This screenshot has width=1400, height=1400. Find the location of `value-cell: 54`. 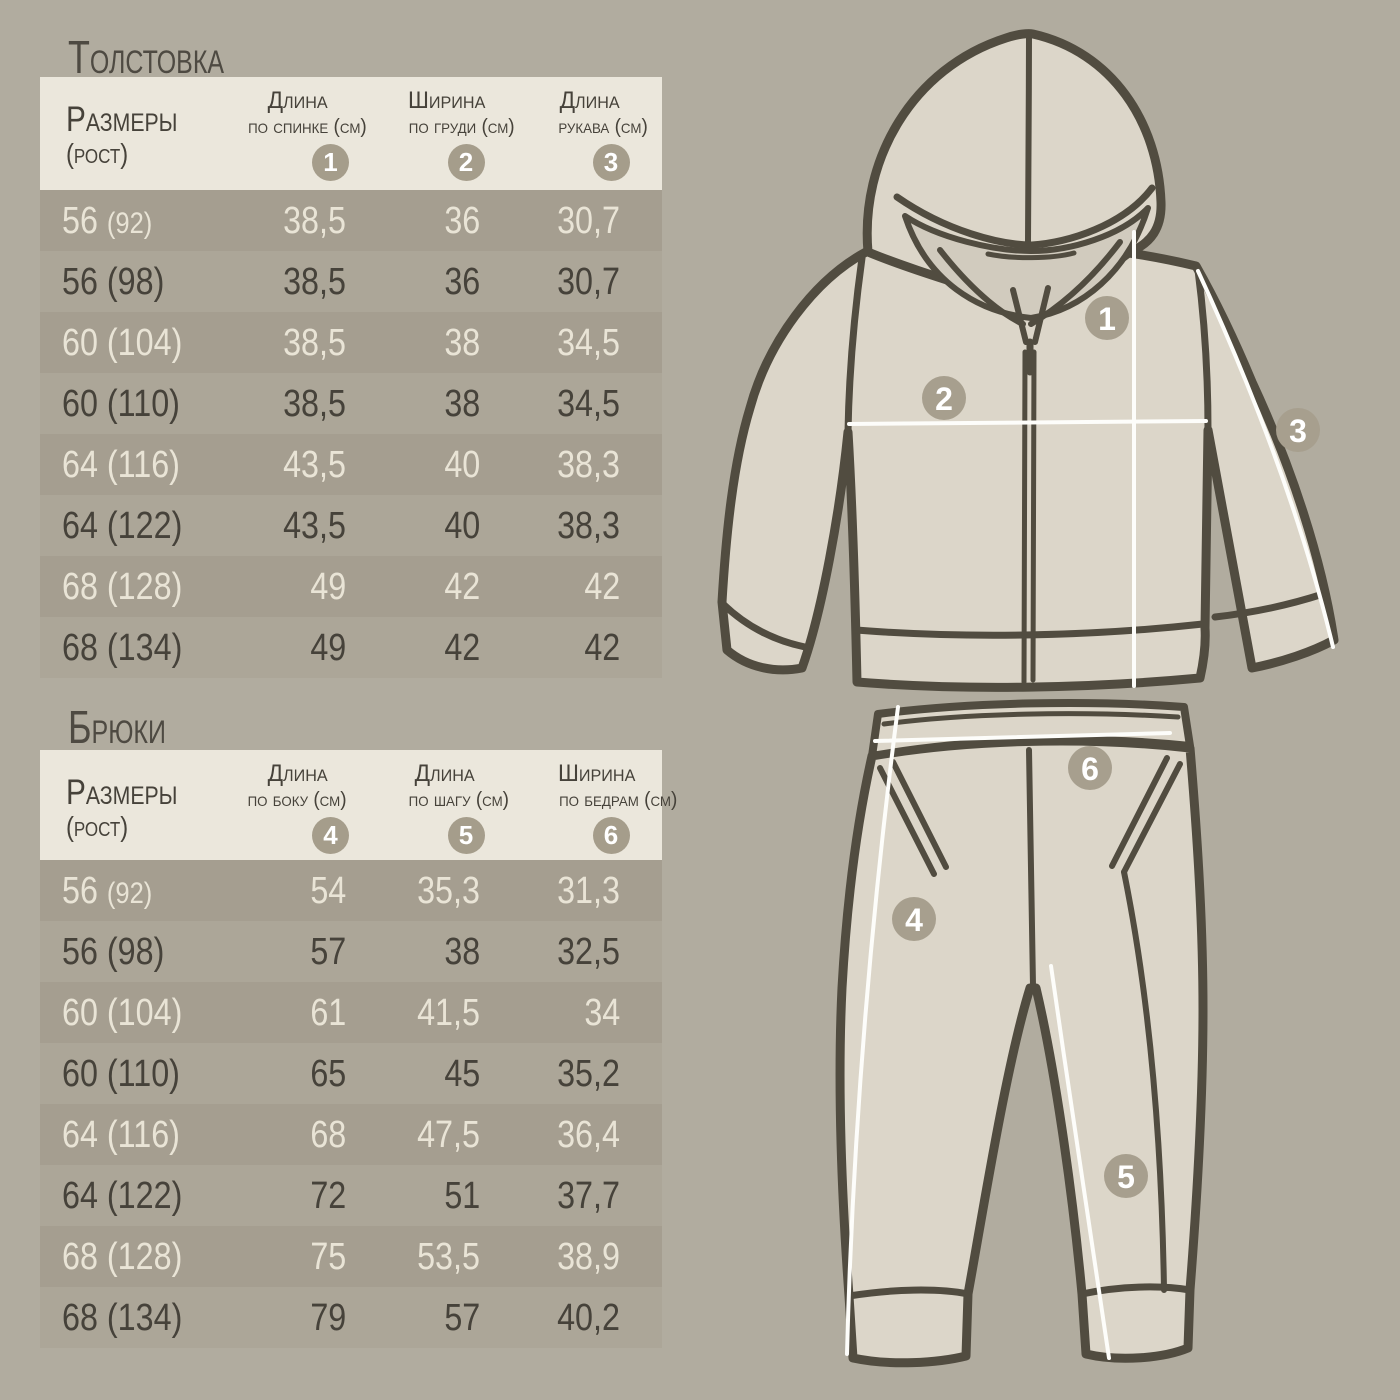

value-cell: 54 is located at coordinates (328, 890).